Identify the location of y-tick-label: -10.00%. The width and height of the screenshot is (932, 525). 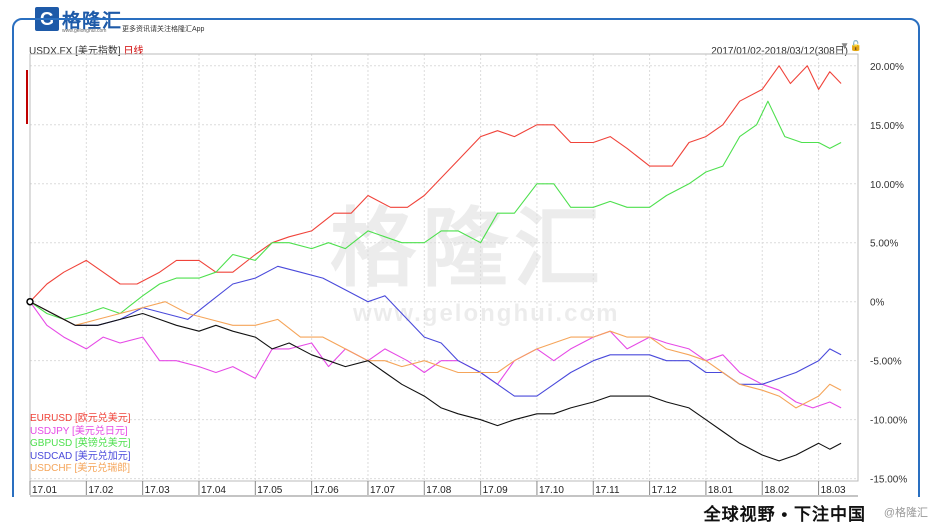
(888, 421).